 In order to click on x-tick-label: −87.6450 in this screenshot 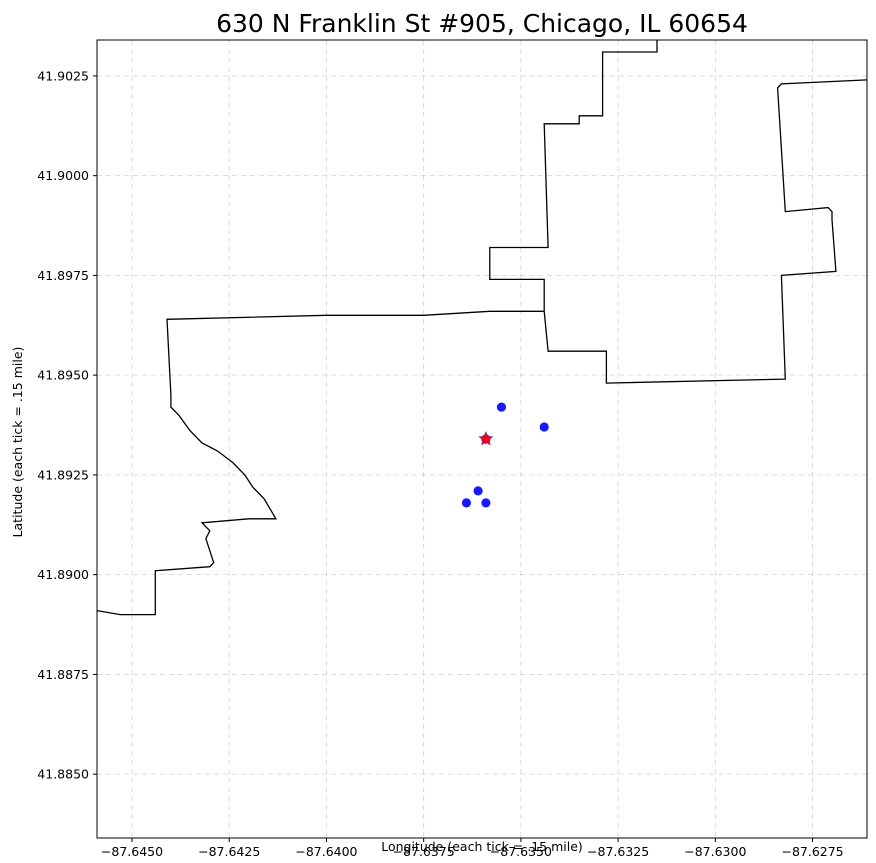, I will do `click(132, 851)`.